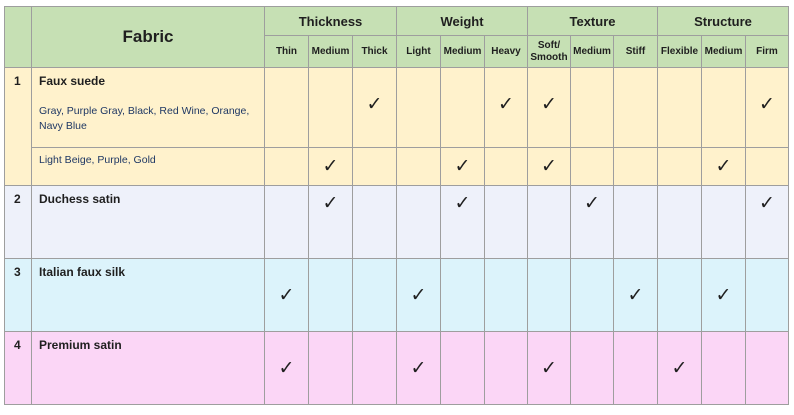  Describe the element at coordinates (18, 37) in the screenshot. I see `header-blank-cell` at that location.